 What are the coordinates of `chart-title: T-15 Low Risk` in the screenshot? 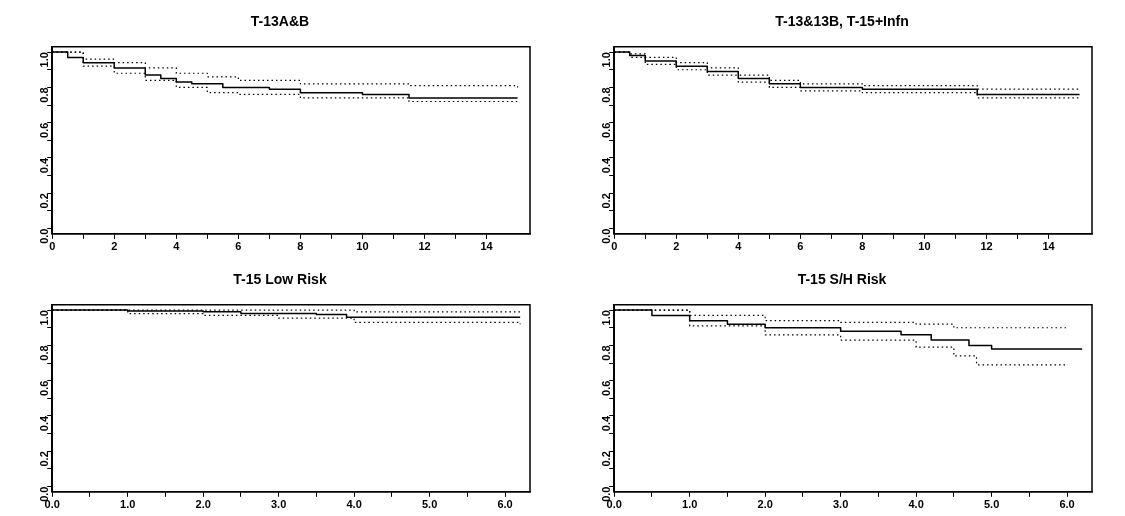 It's located at (280, 279).